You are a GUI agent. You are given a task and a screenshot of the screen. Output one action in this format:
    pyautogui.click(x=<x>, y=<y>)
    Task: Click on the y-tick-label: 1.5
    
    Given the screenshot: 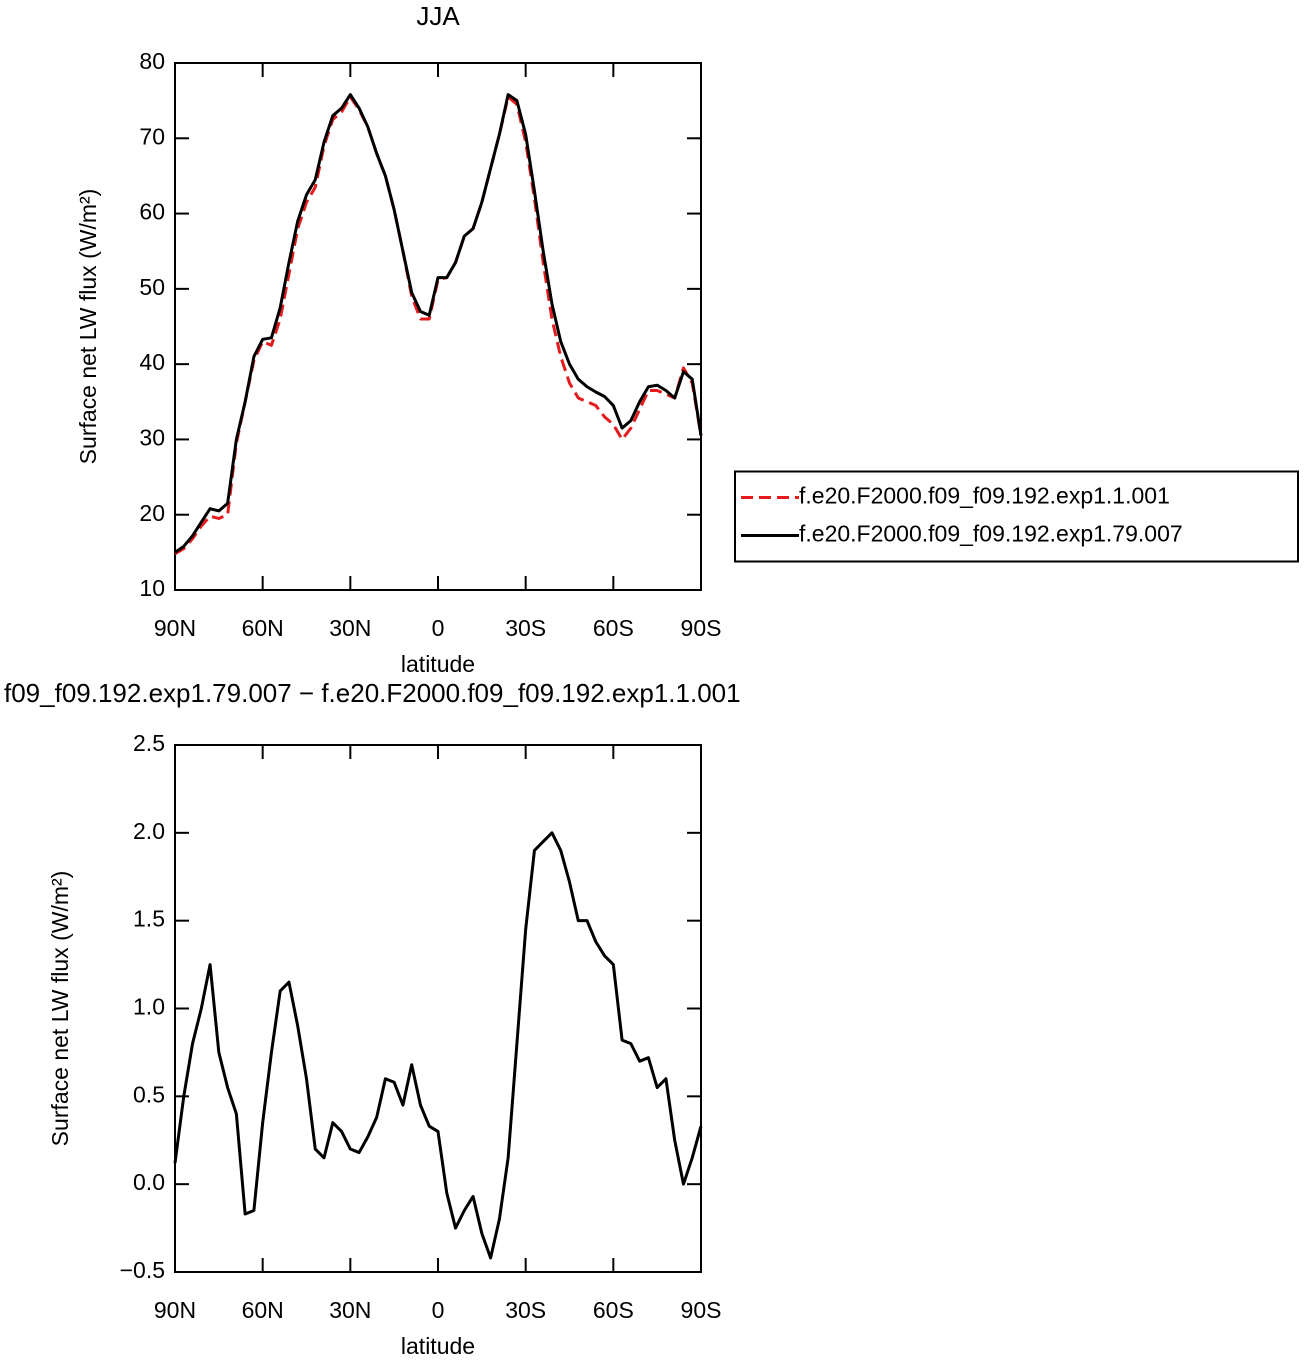 What is the action you would take?
    pyautogui.click(x=149, y=919)
    